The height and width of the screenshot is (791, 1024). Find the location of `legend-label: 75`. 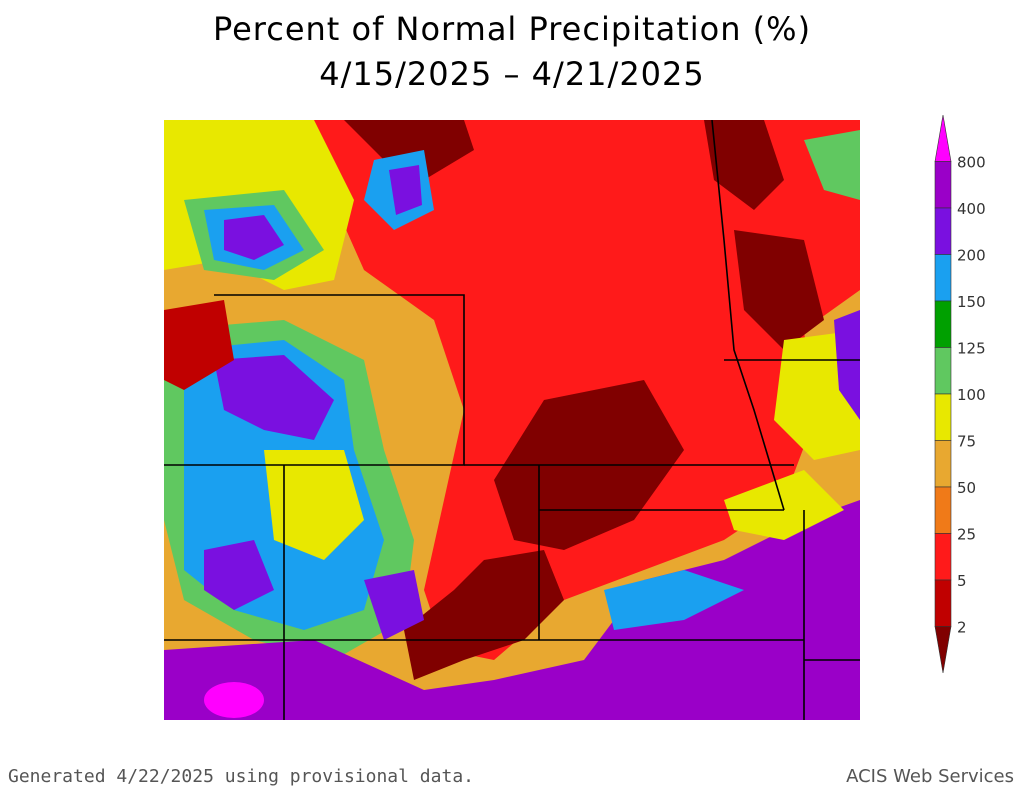

legend-label: 75 is located at coordinates (966, 442).